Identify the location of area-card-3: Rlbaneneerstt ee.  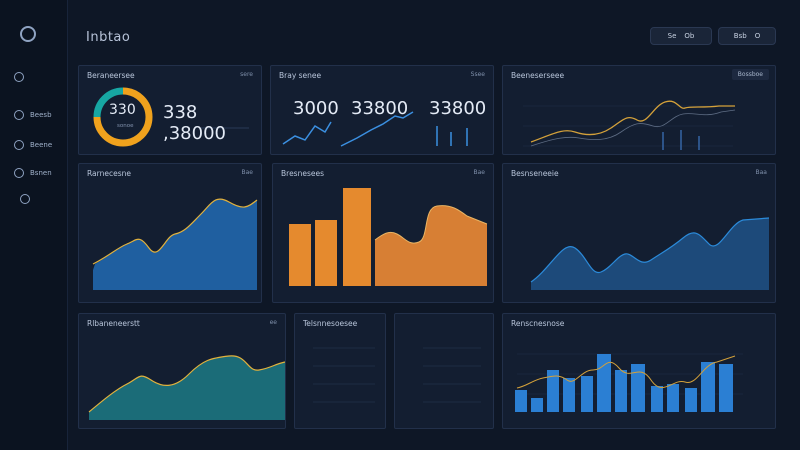
(182, 371).